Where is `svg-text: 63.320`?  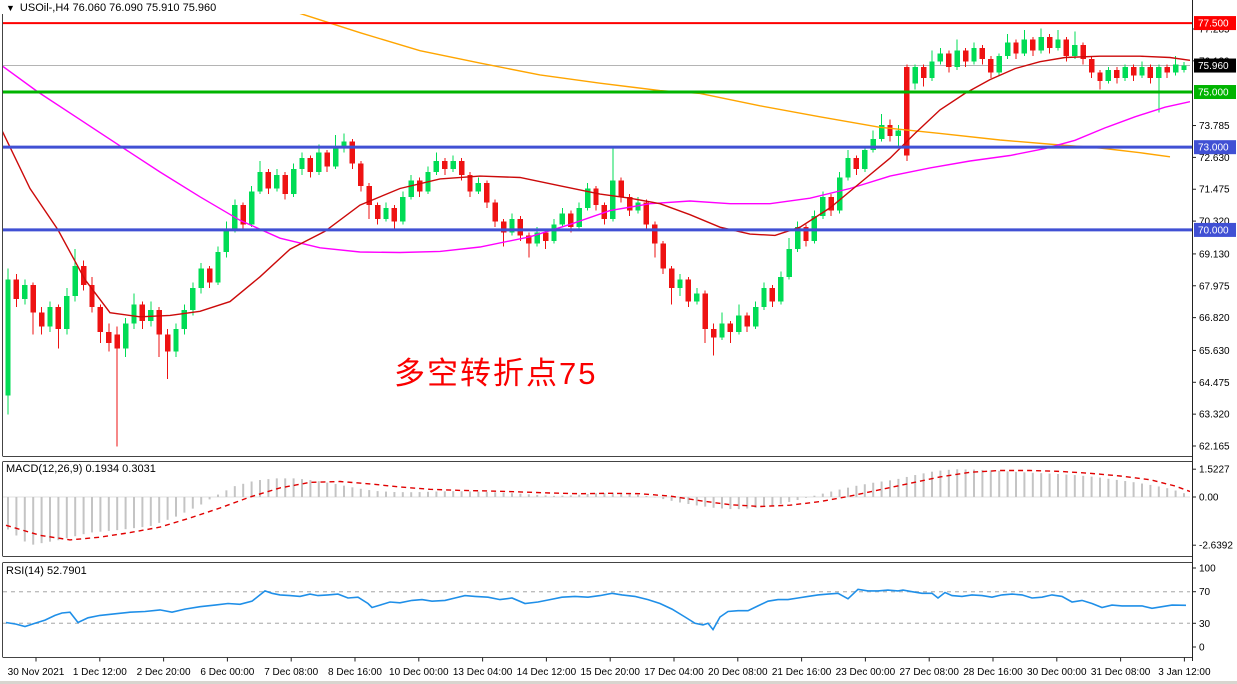 svg-text: 63.320 is located at coordinates (1214, 415).